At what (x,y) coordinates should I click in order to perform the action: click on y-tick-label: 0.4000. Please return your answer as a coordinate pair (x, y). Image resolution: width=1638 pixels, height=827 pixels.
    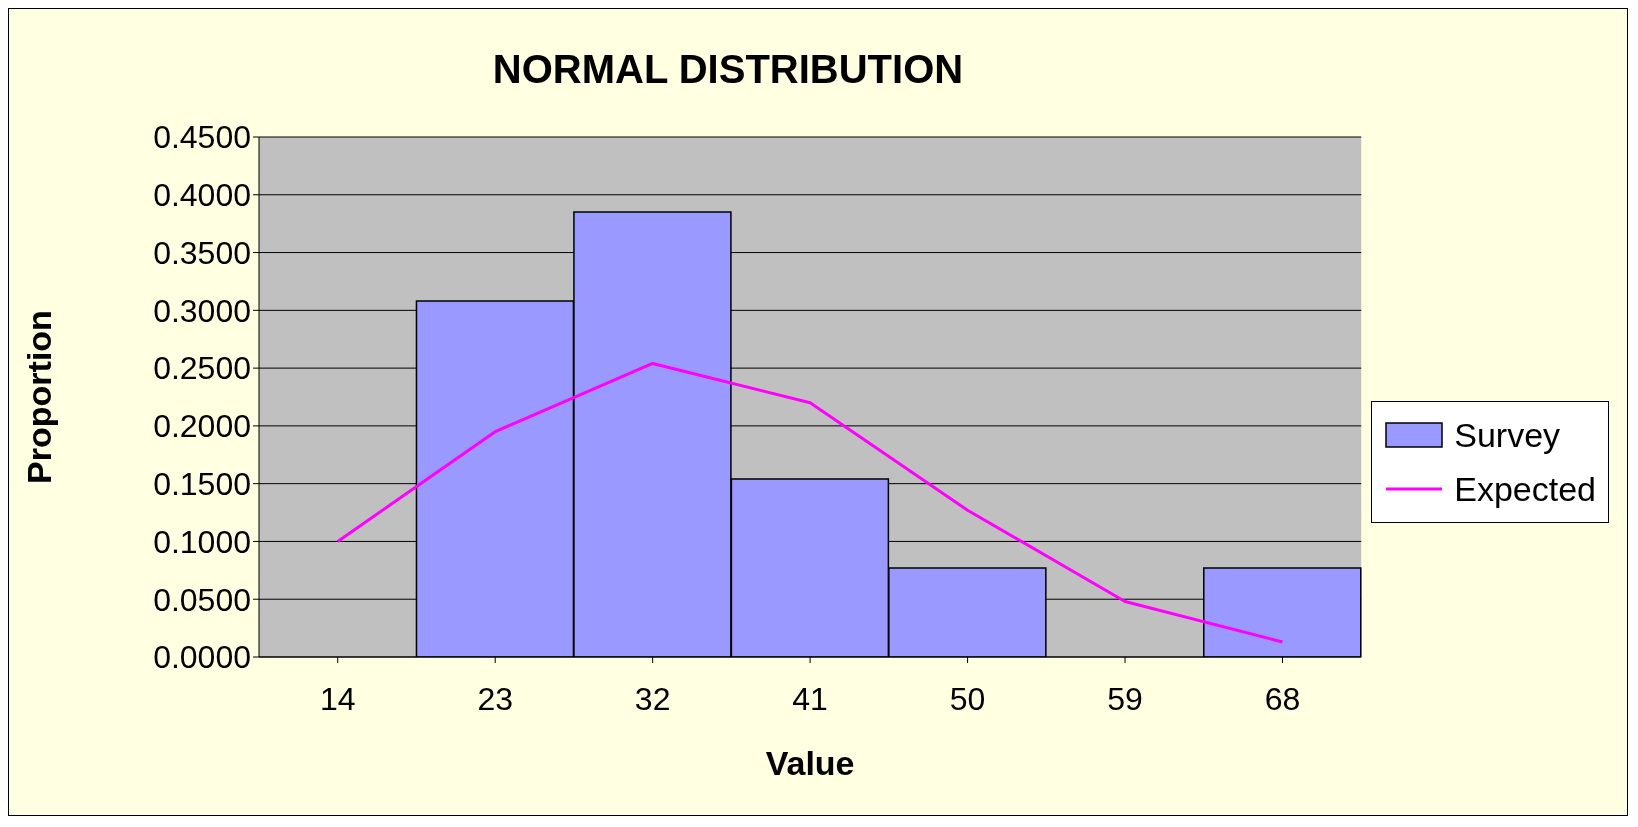
    Looking at the image, I should click on (202, 195).